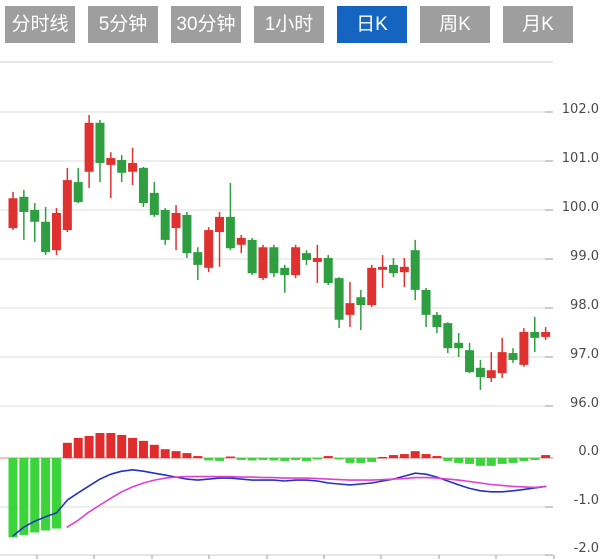 Image resolution: width=604 pixels, height=559 pixels. What do you see at coordinates (580, 158) in the screenshot?
I see `axis-label: 101.0` at bounding box center [580, 158].